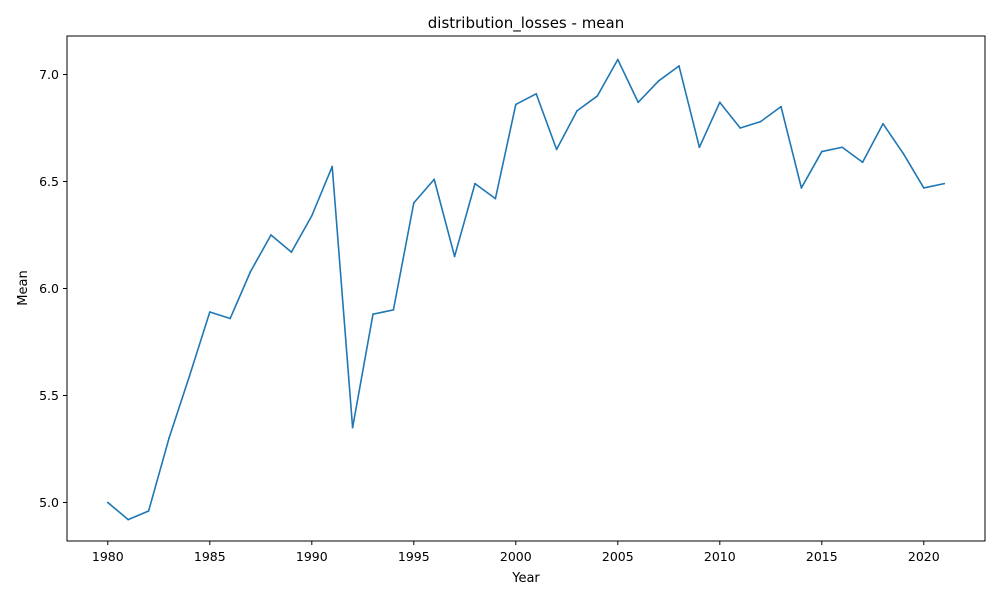 The image size is (1000, 600). I want to click on y-axis: 5.0 5.5 6.0 6.5 7.0, so click(53, 288).